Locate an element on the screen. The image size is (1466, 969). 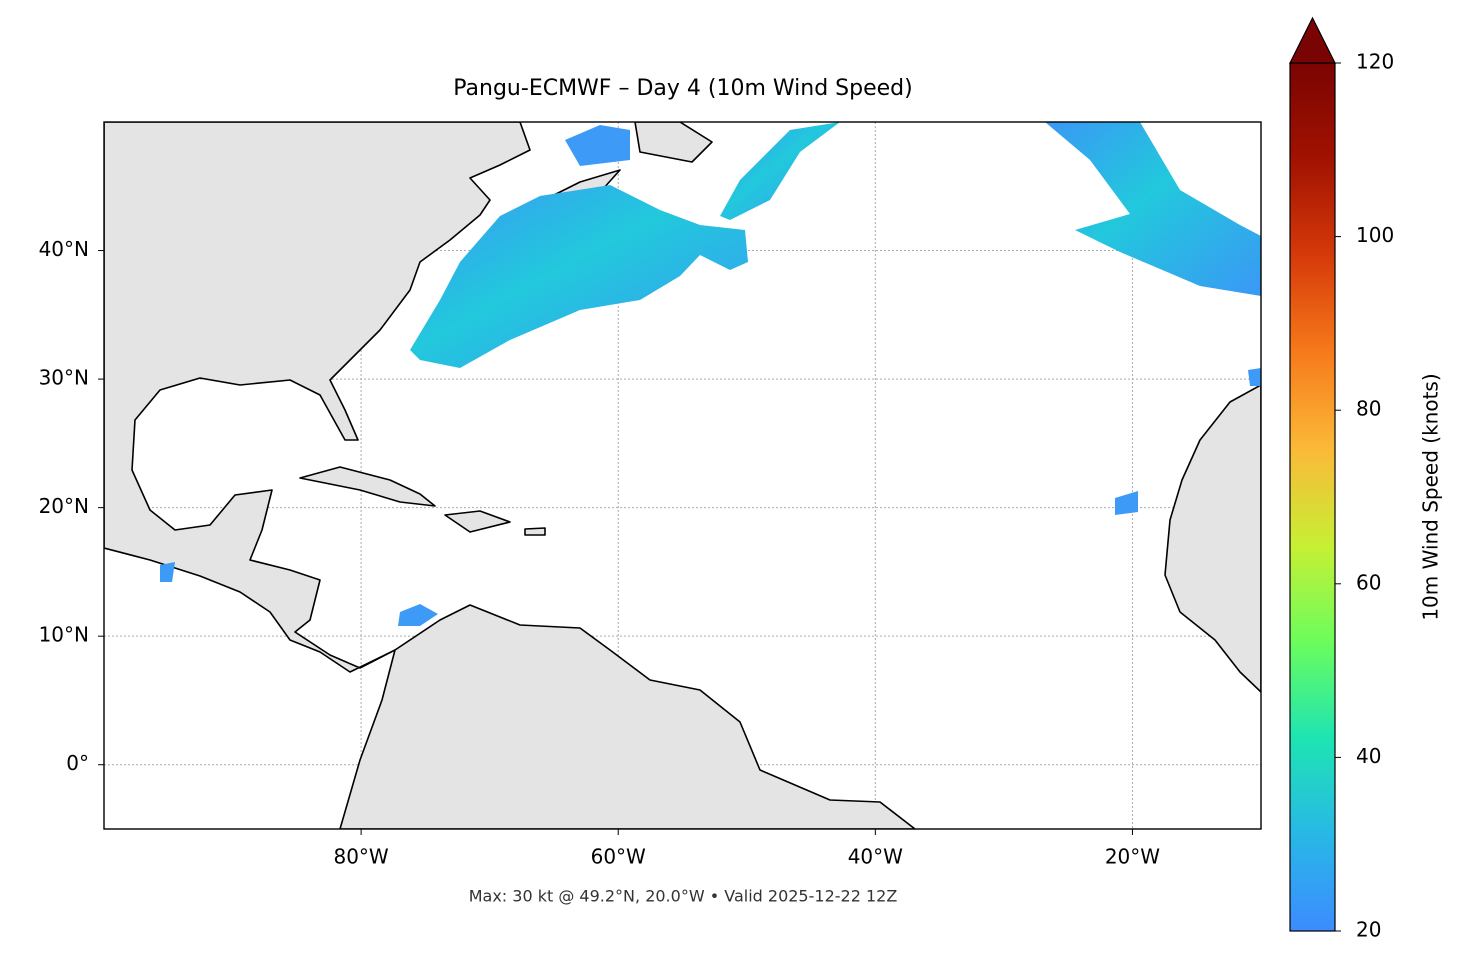
newfoundland is located at coordinates (673, 142).